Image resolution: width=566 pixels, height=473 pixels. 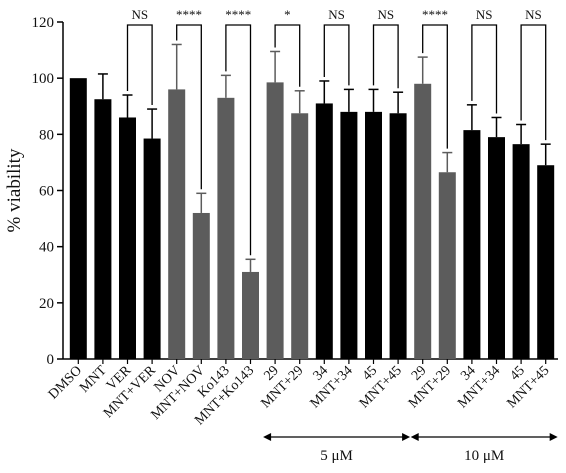 I want to click on concentration-range: 10 μM, so click(x=484, y=448).